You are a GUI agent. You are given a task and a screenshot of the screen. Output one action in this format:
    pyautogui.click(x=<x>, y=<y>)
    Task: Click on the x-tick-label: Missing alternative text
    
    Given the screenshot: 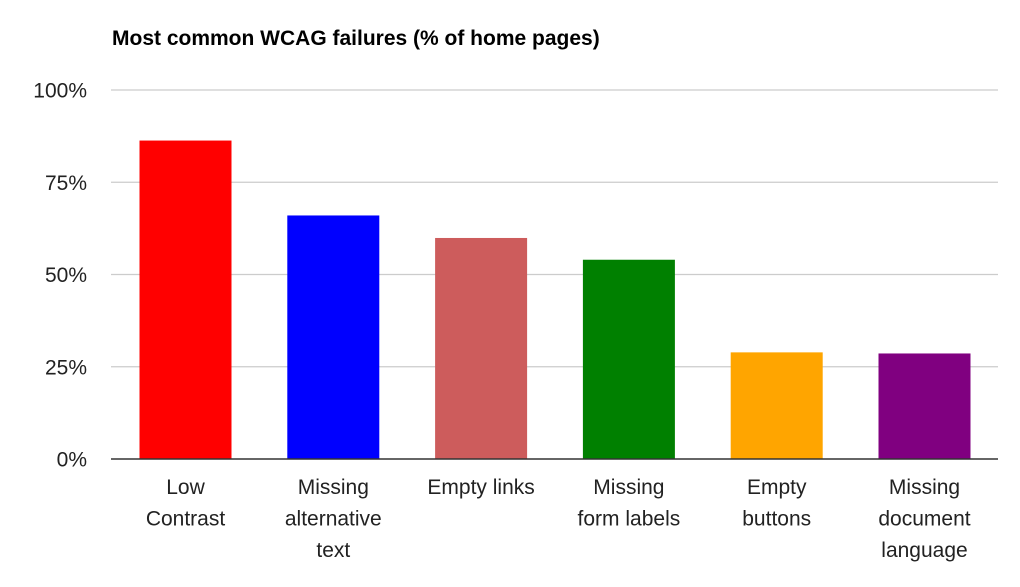 What is the action you would take?
    pyautogui.click(x=333, y=519)
    